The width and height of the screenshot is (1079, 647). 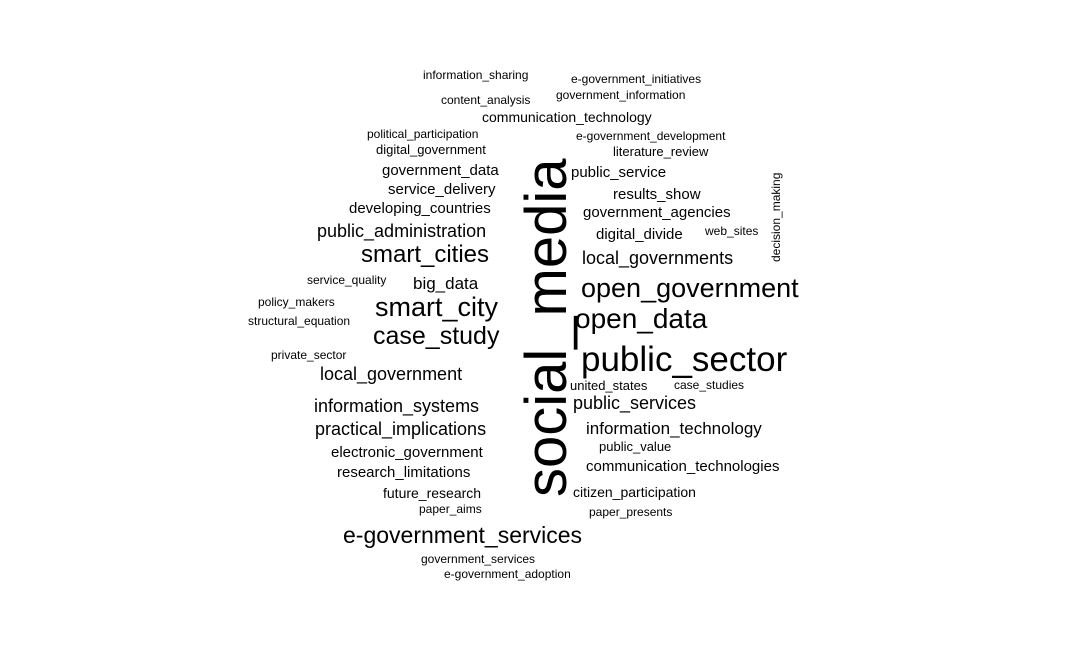 I want to click on word-information-systems: information_systems, so click(x=397, y=406).